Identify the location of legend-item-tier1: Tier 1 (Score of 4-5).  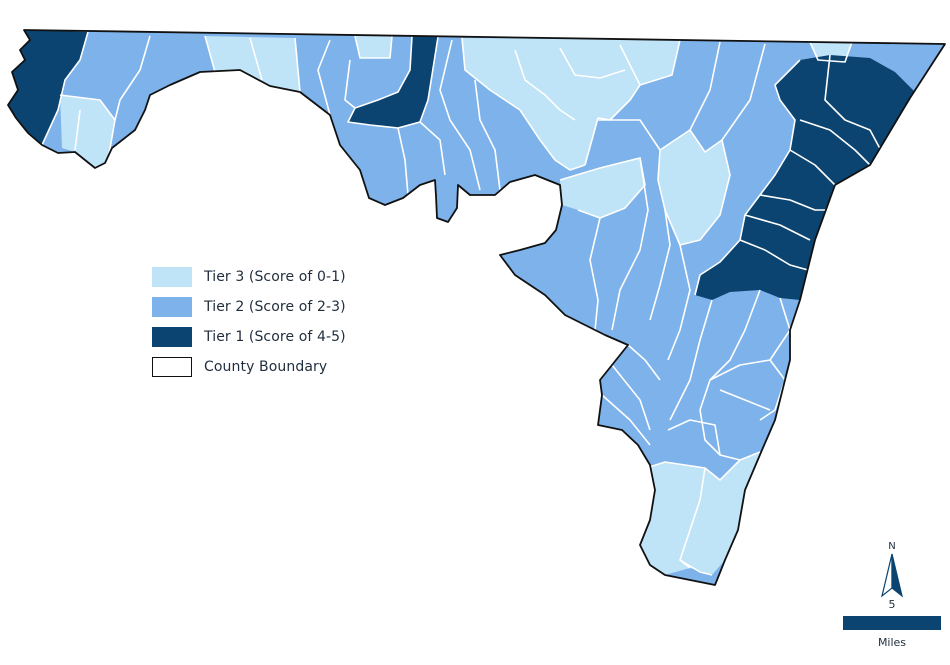
(249, 337).